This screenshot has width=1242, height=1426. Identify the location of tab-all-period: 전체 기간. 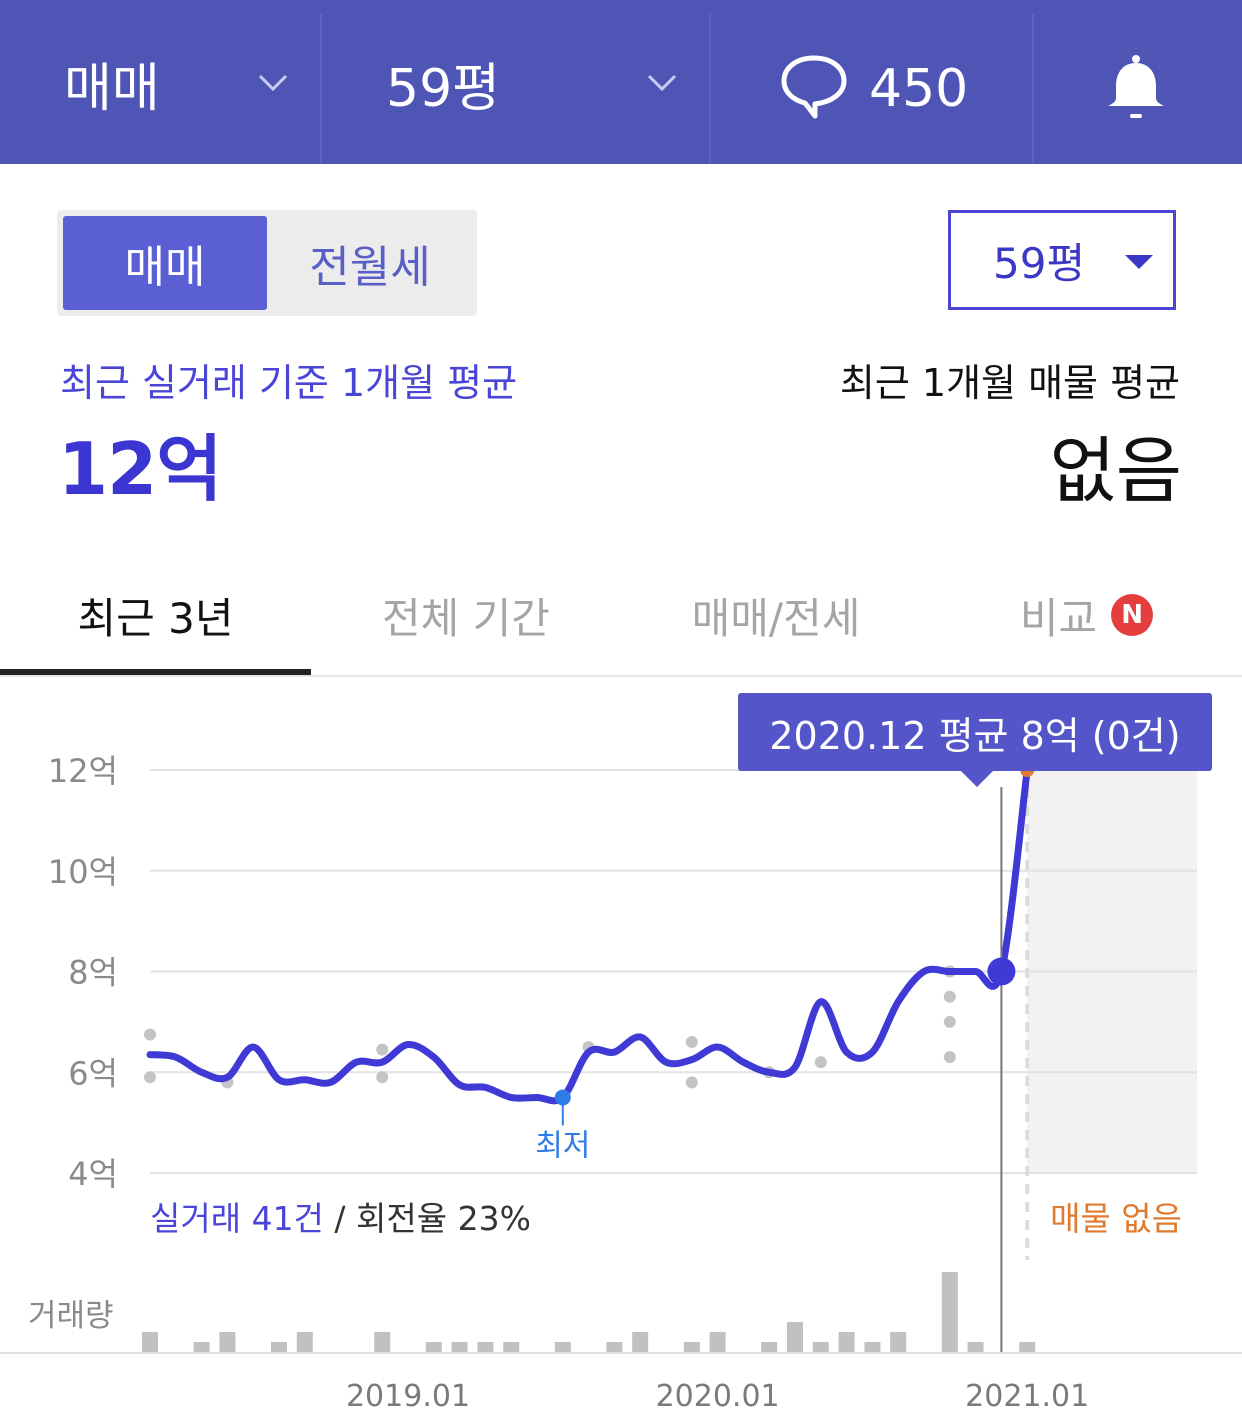
(466, 615).